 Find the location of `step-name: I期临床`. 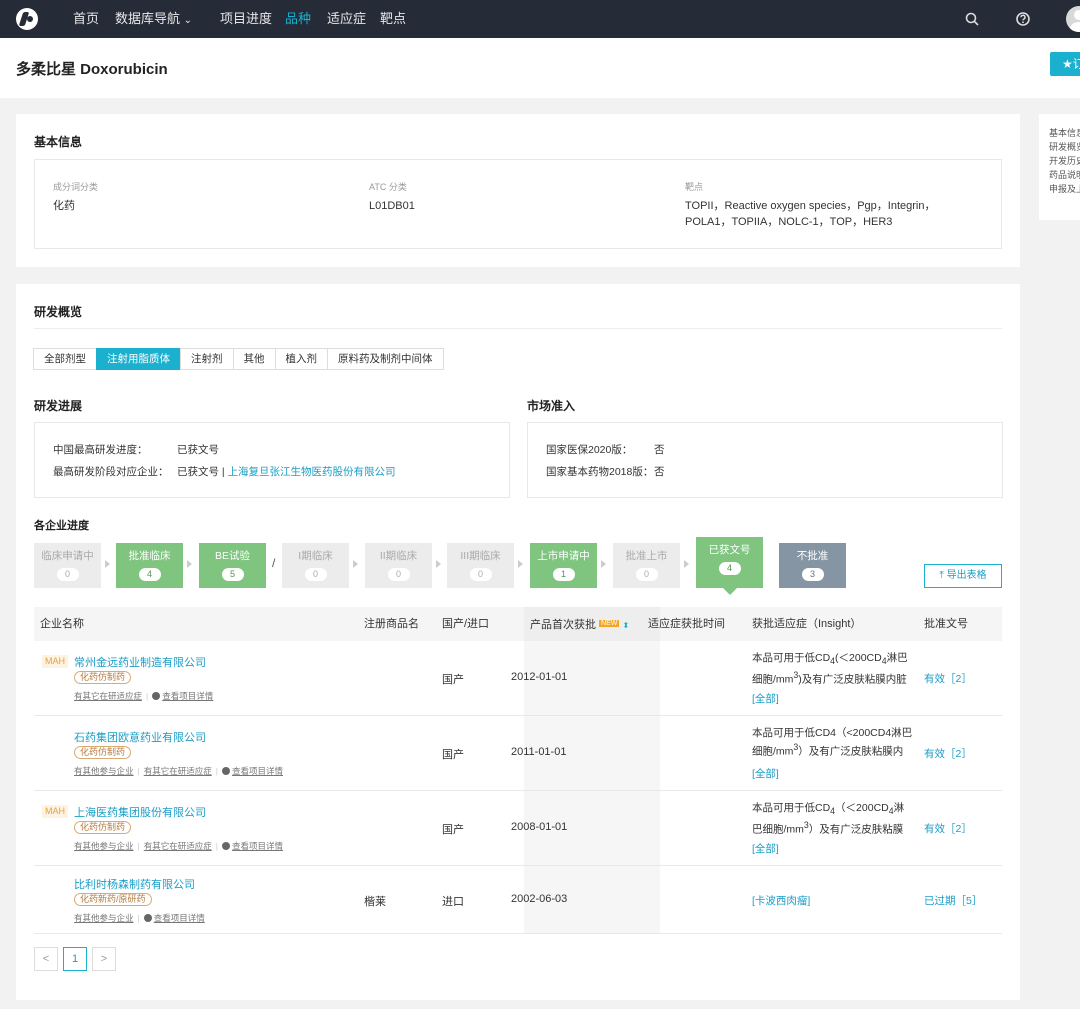

step-name: I期临床 is located at coordinates (315, 556).